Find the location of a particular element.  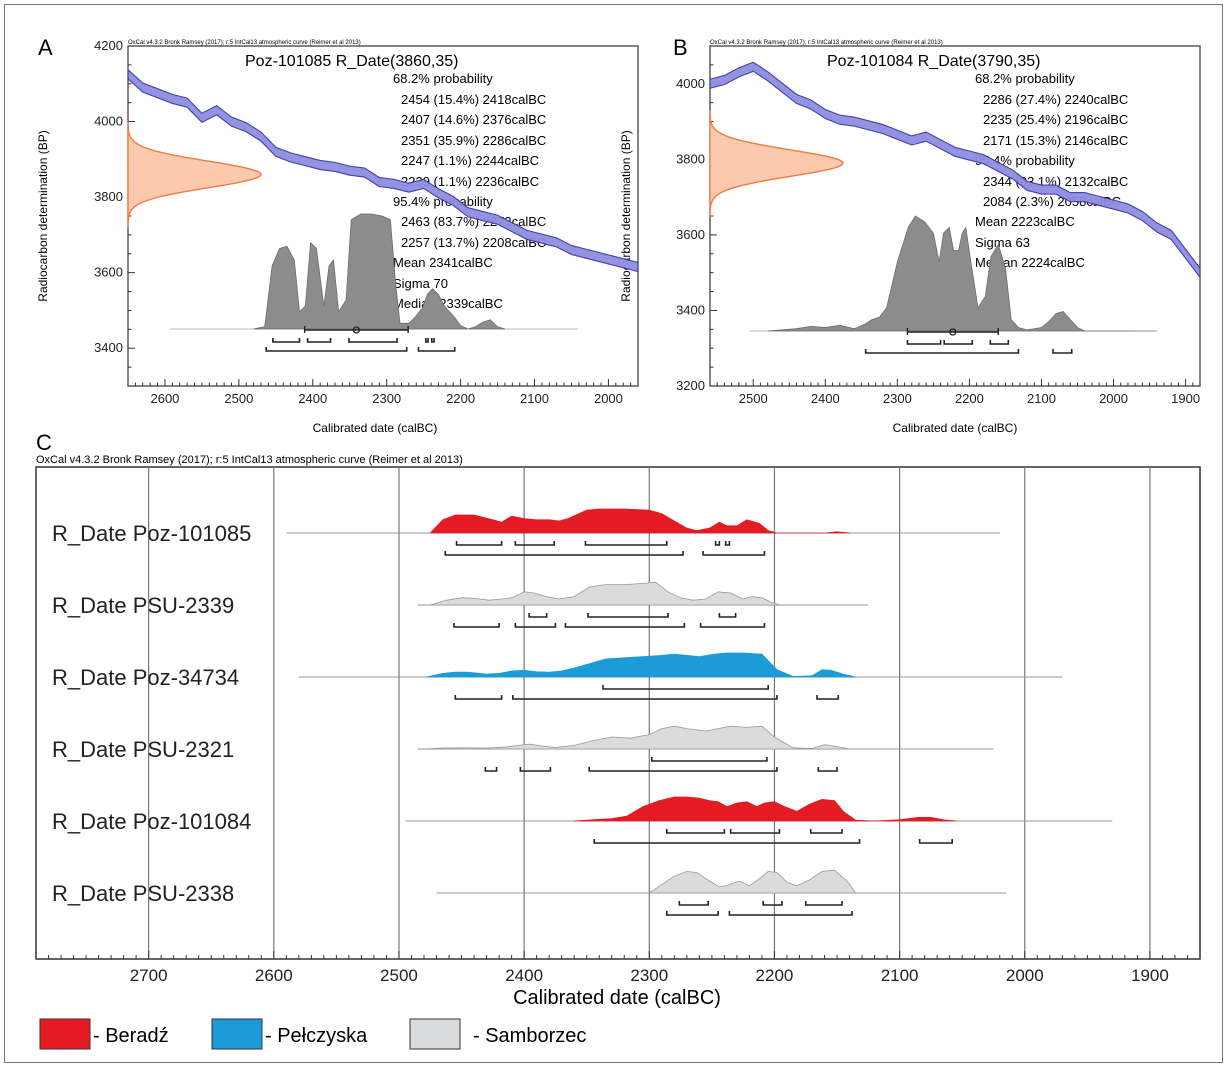

posterior-density is located at coordinates (962, 273).